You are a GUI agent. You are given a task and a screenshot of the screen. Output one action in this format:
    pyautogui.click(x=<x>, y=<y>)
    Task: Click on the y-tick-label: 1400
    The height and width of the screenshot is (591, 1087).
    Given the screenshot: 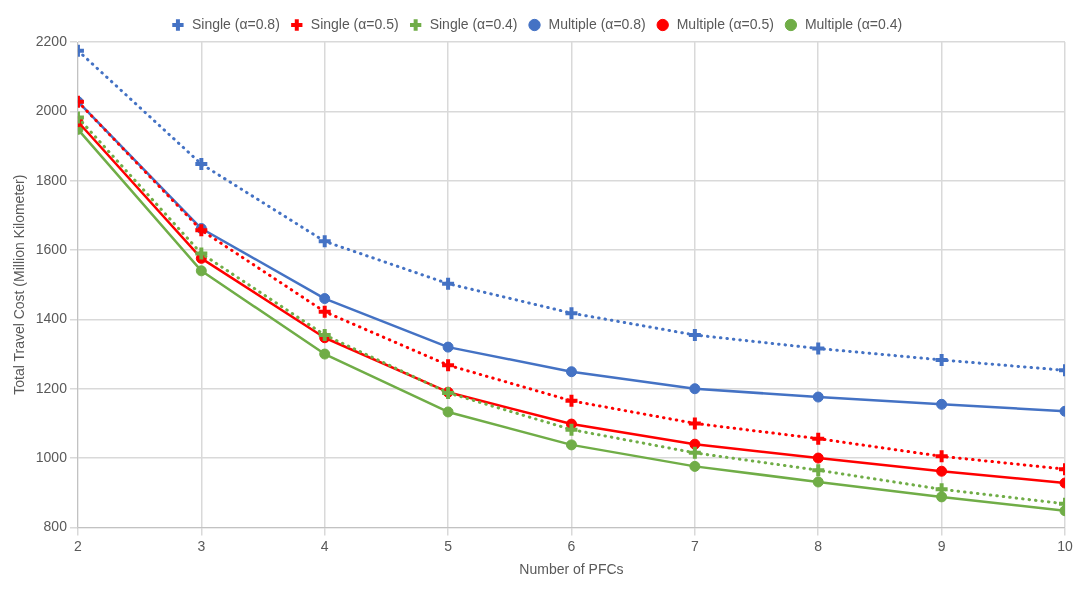 What is the action you would take?
    pyautogui.click(x=51, y=318)
    